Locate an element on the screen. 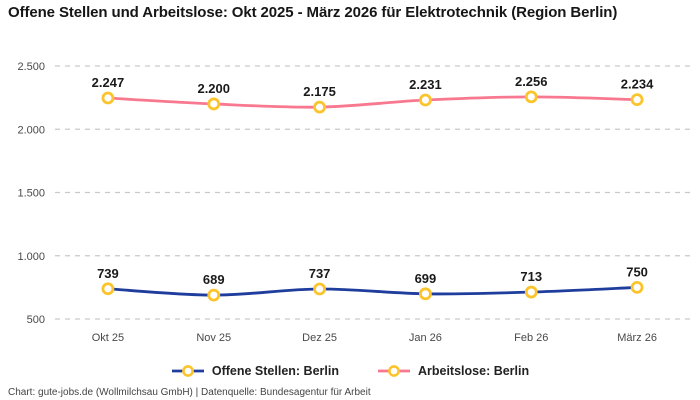 Image resolution: width=700 pixels, height=400 pixels. data-point-label: 750 is located at coordinates (637, 271).